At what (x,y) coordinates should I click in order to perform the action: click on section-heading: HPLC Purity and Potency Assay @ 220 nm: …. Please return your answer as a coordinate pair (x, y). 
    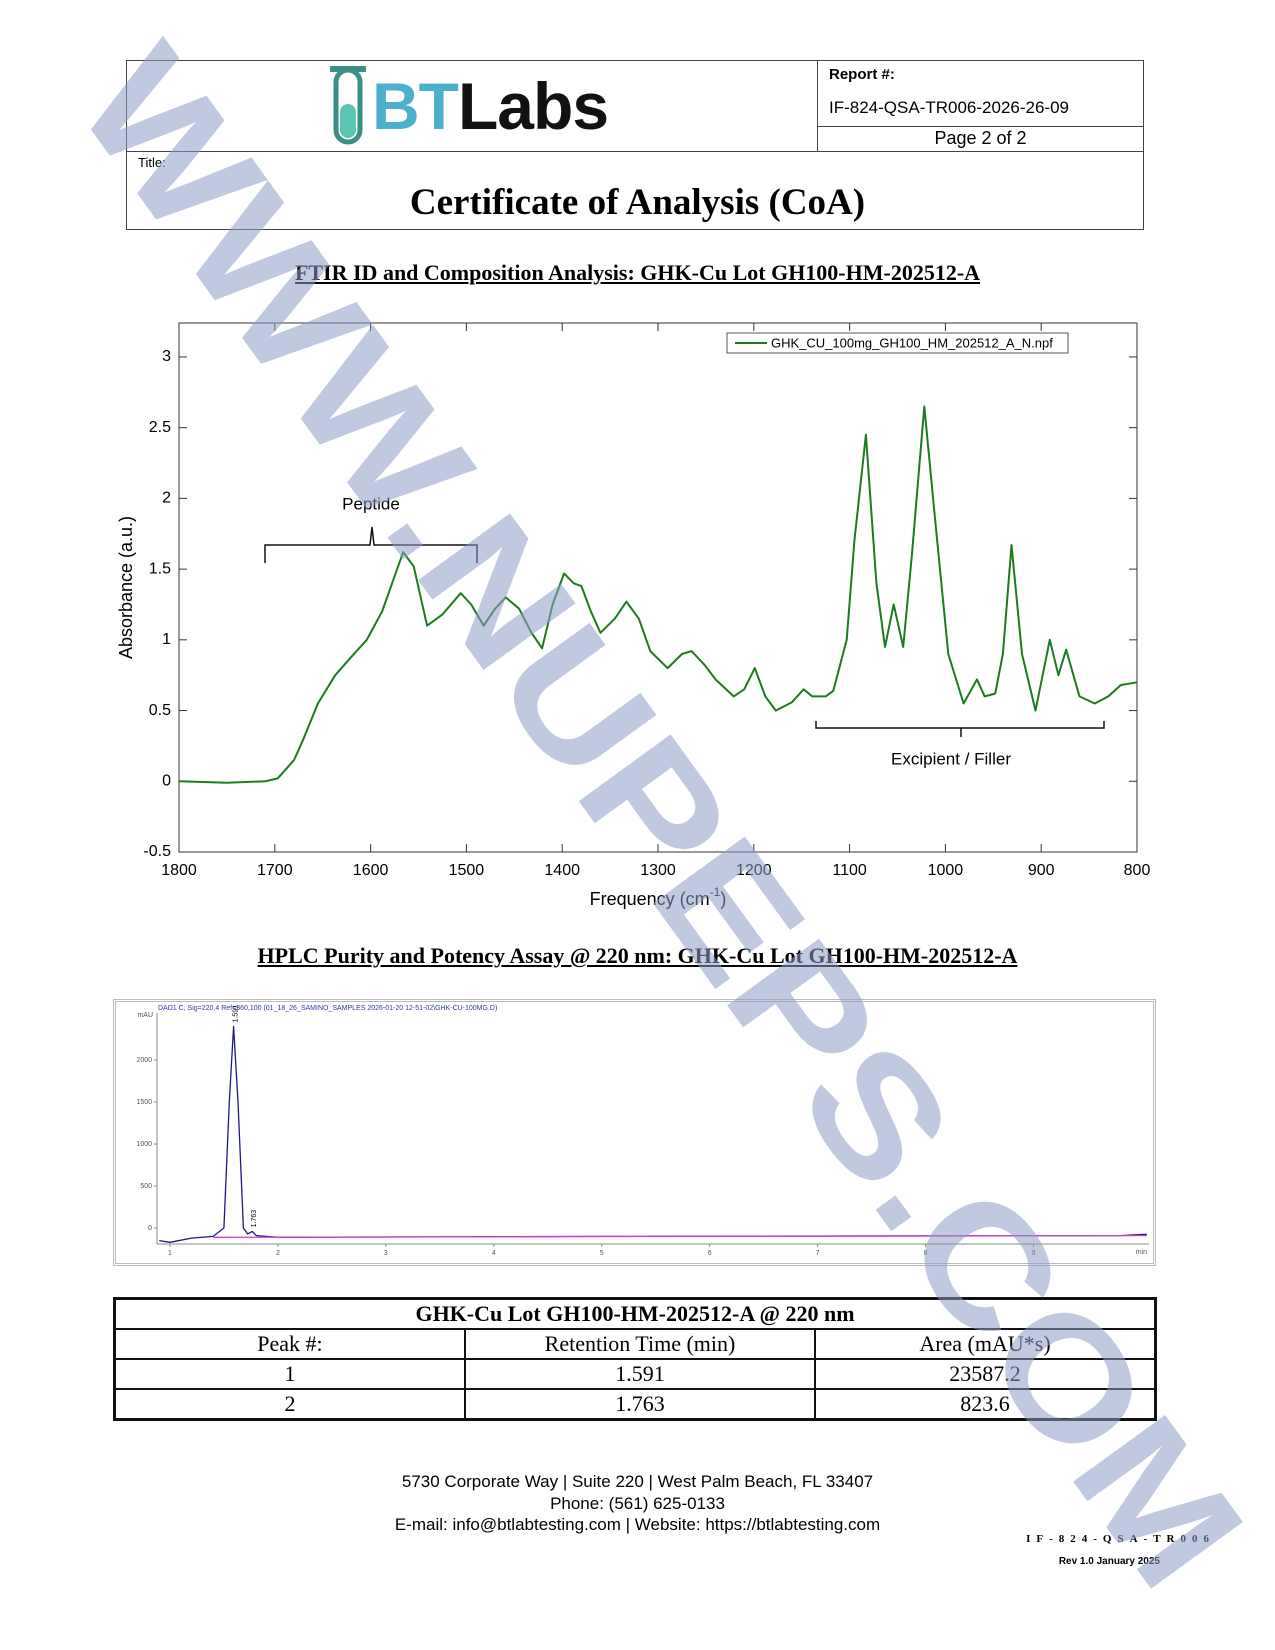
    Looking at the image, I should click on (637, 955).